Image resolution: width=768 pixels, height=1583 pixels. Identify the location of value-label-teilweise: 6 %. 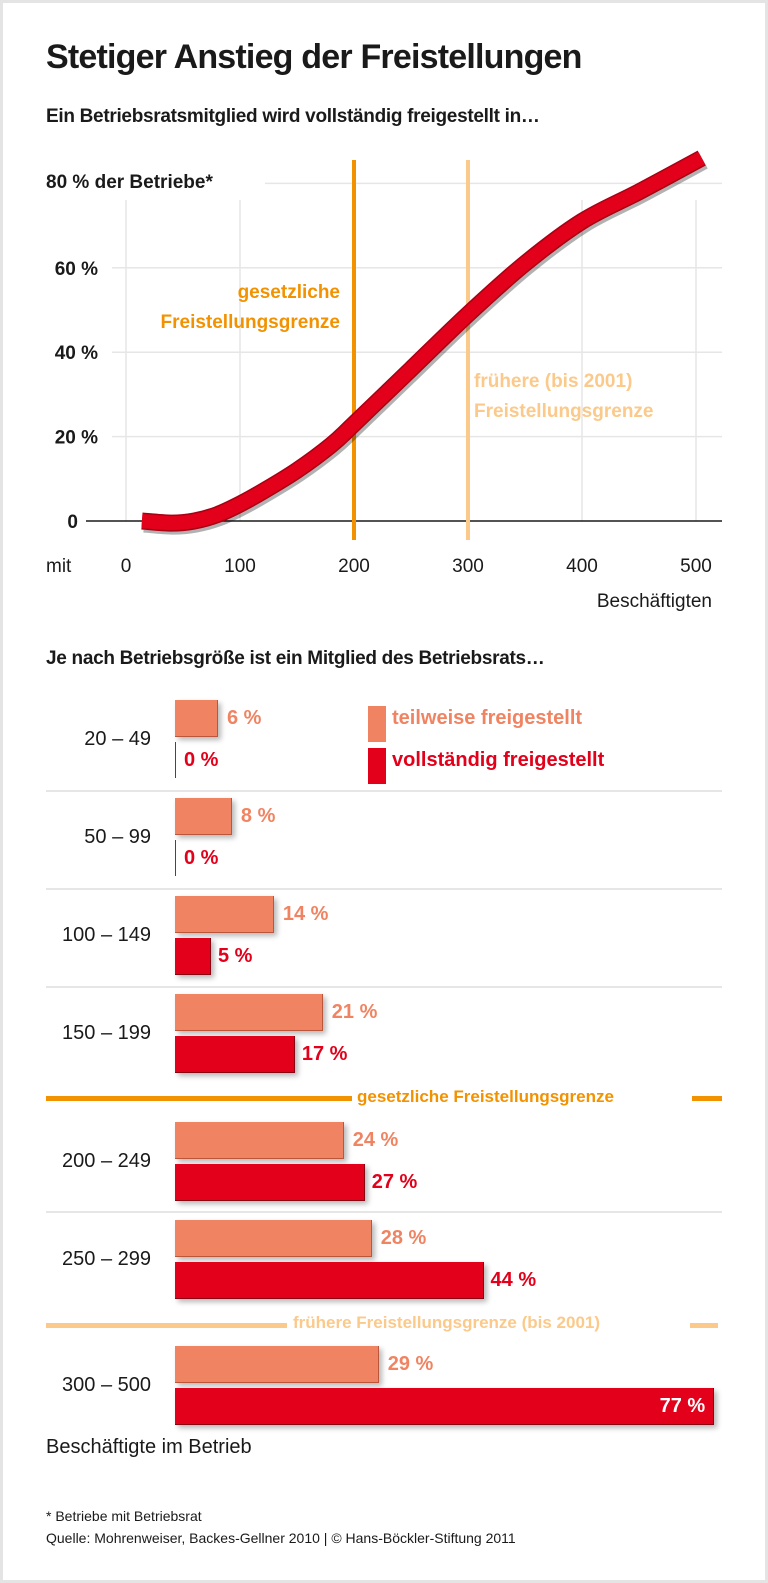
(244, 718).